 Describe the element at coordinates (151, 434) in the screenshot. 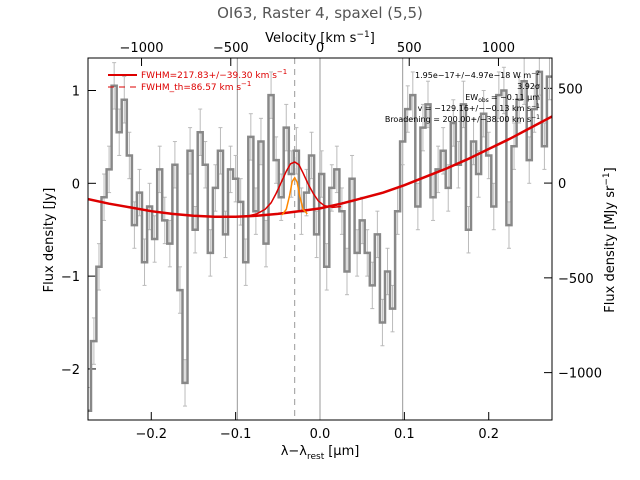

I see `x-tick-label: −0.2` at that location.